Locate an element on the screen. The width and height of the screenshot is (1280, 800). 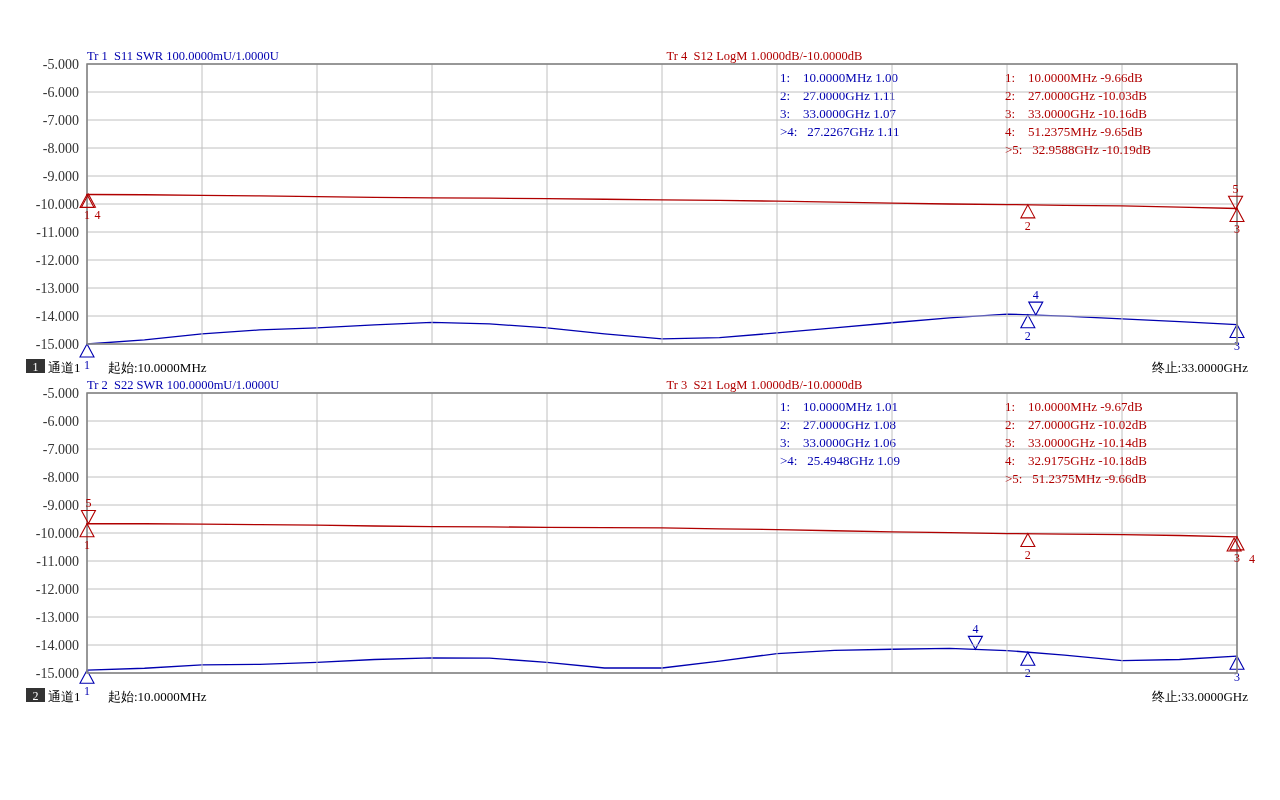
text: Tr 2 S22 SWR 100.0000mU/1.0000U is located at coordinates (183, 385).